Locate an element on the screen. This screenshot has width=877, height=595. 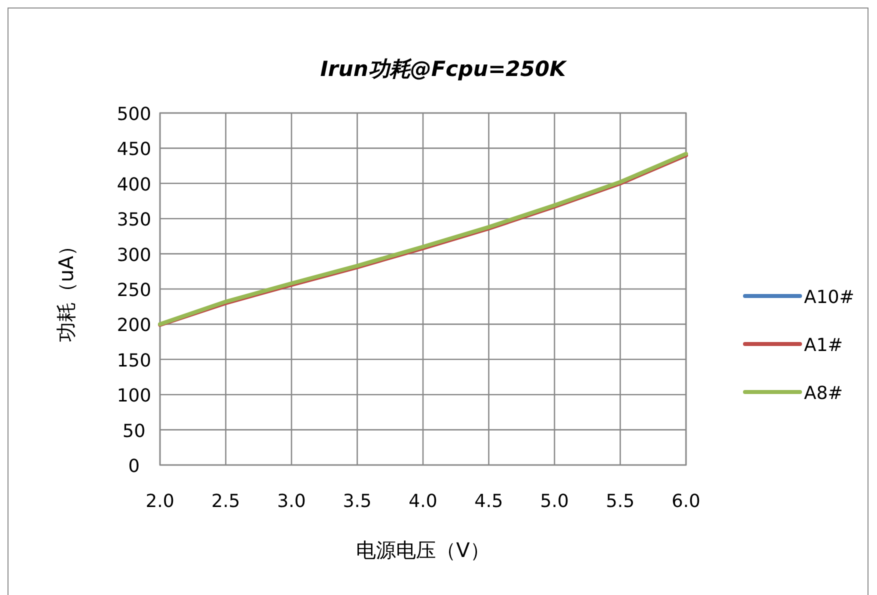
y-tick-label: 400 is located at coordinates (134, 185).